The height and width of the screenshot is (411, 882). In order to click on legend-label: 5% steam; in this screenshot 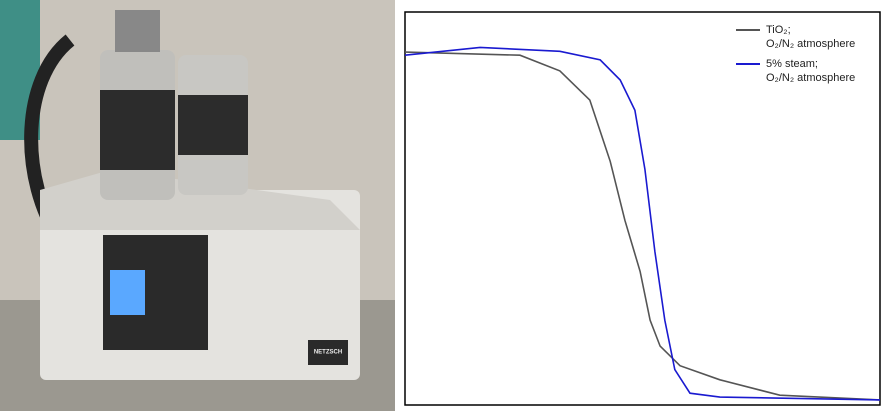, I will do `click(792, 64)`.